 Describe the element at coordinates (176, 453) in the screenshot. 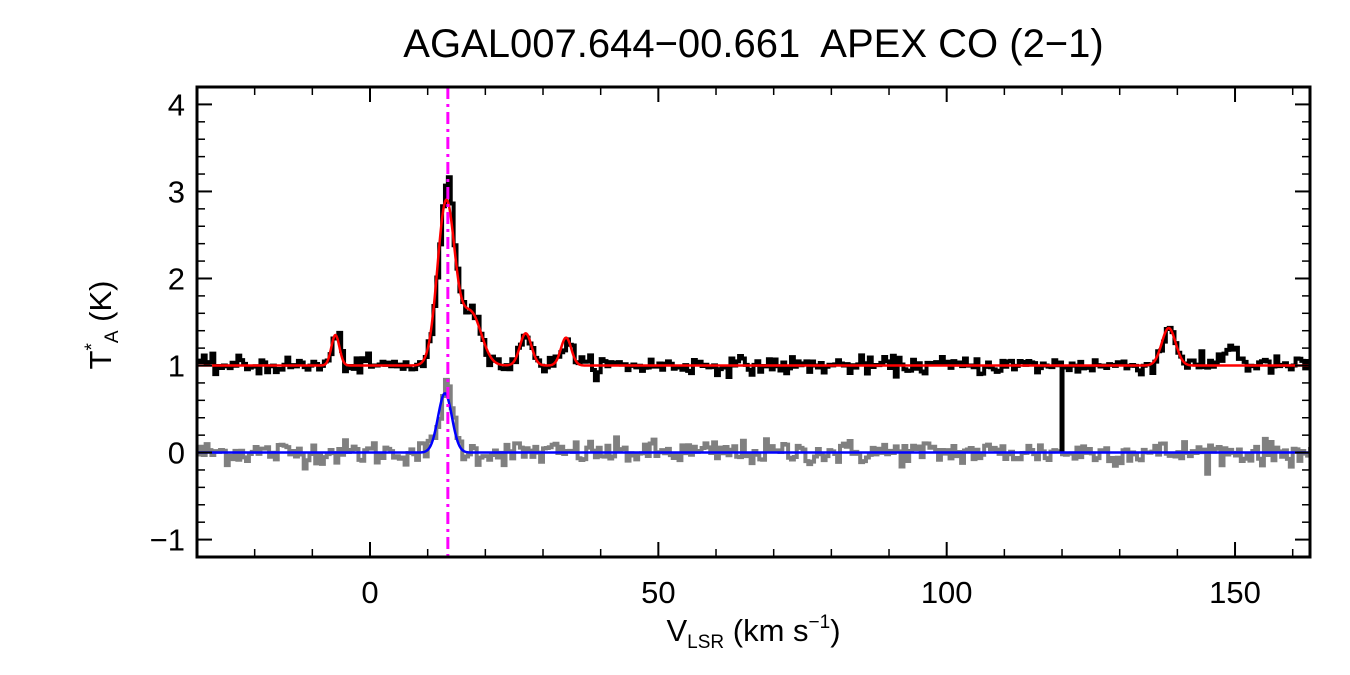

I see `y-tick-label: 0` at that location.